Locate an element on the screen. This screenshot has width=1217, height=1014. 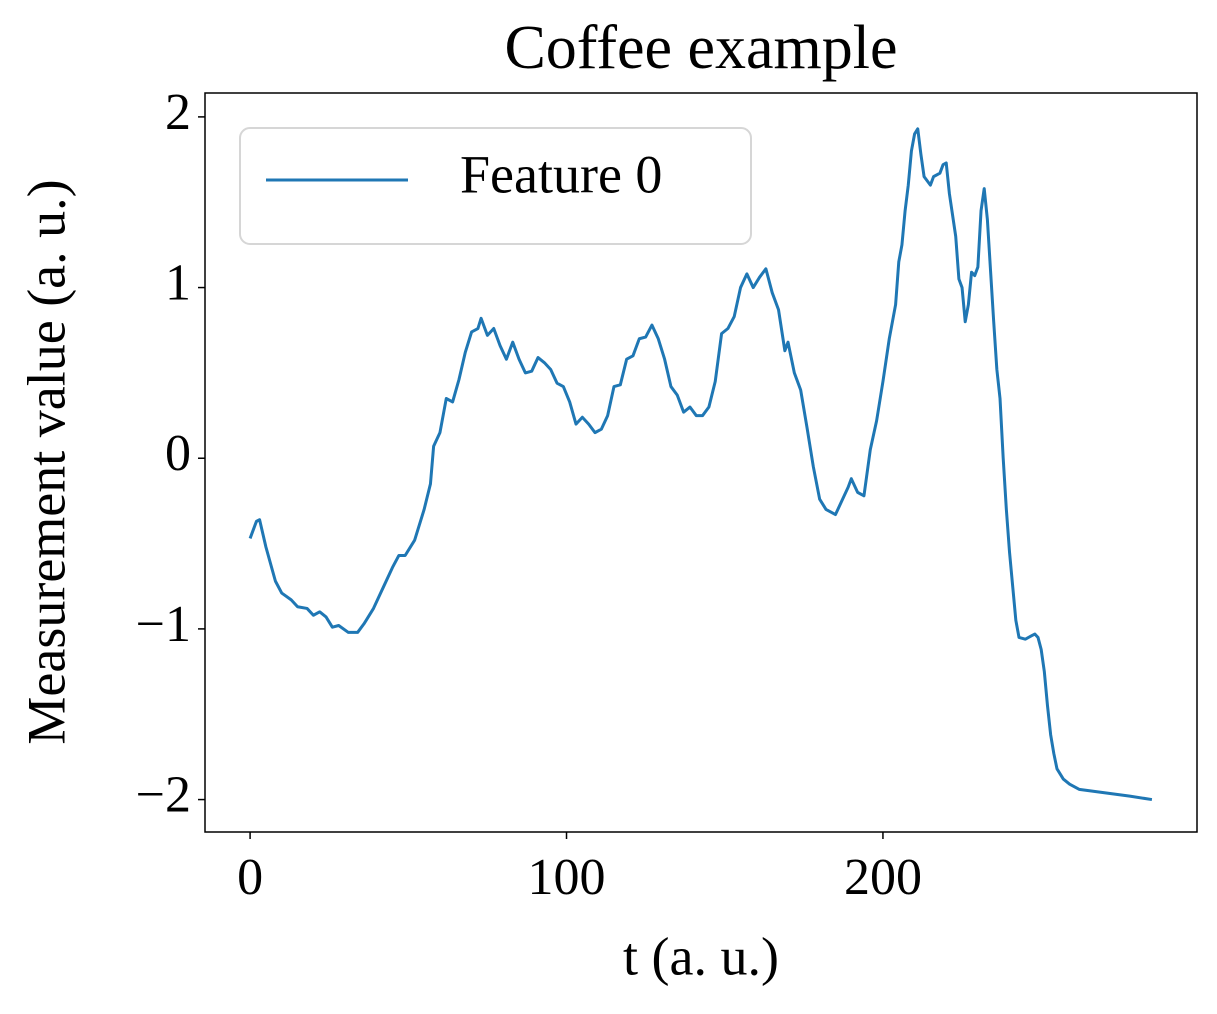
y-tick-label: 1 is located at coordinates (178, 283).